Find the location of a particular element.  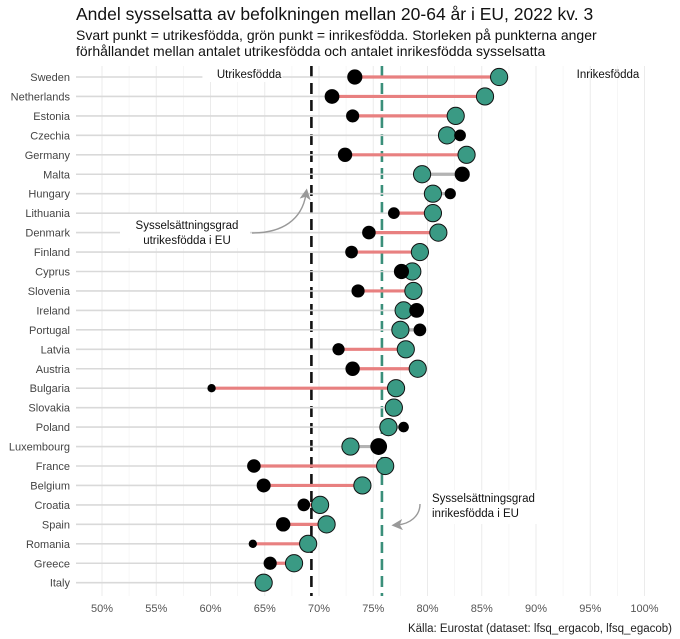

country-label: Luxembourg is located at coordinates (39, 448).